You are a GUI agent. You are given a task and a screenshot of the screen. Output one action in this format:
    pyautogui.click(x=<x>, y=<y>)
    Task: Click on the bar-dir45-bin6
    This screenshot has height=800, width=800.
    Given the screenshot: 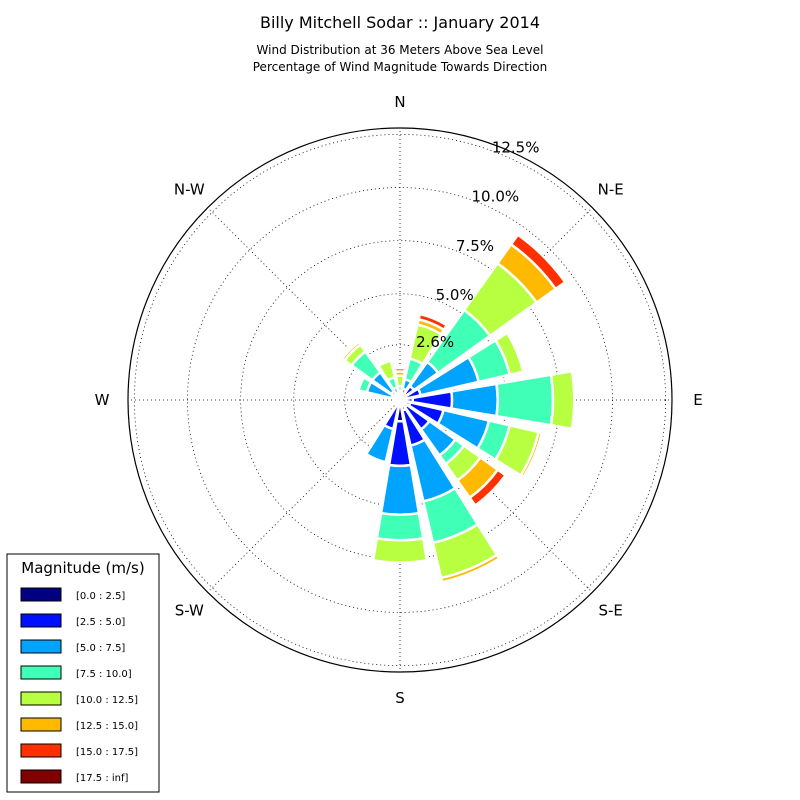 What is the action you would take?
    pyautogui.click(x=538, y=262)
    